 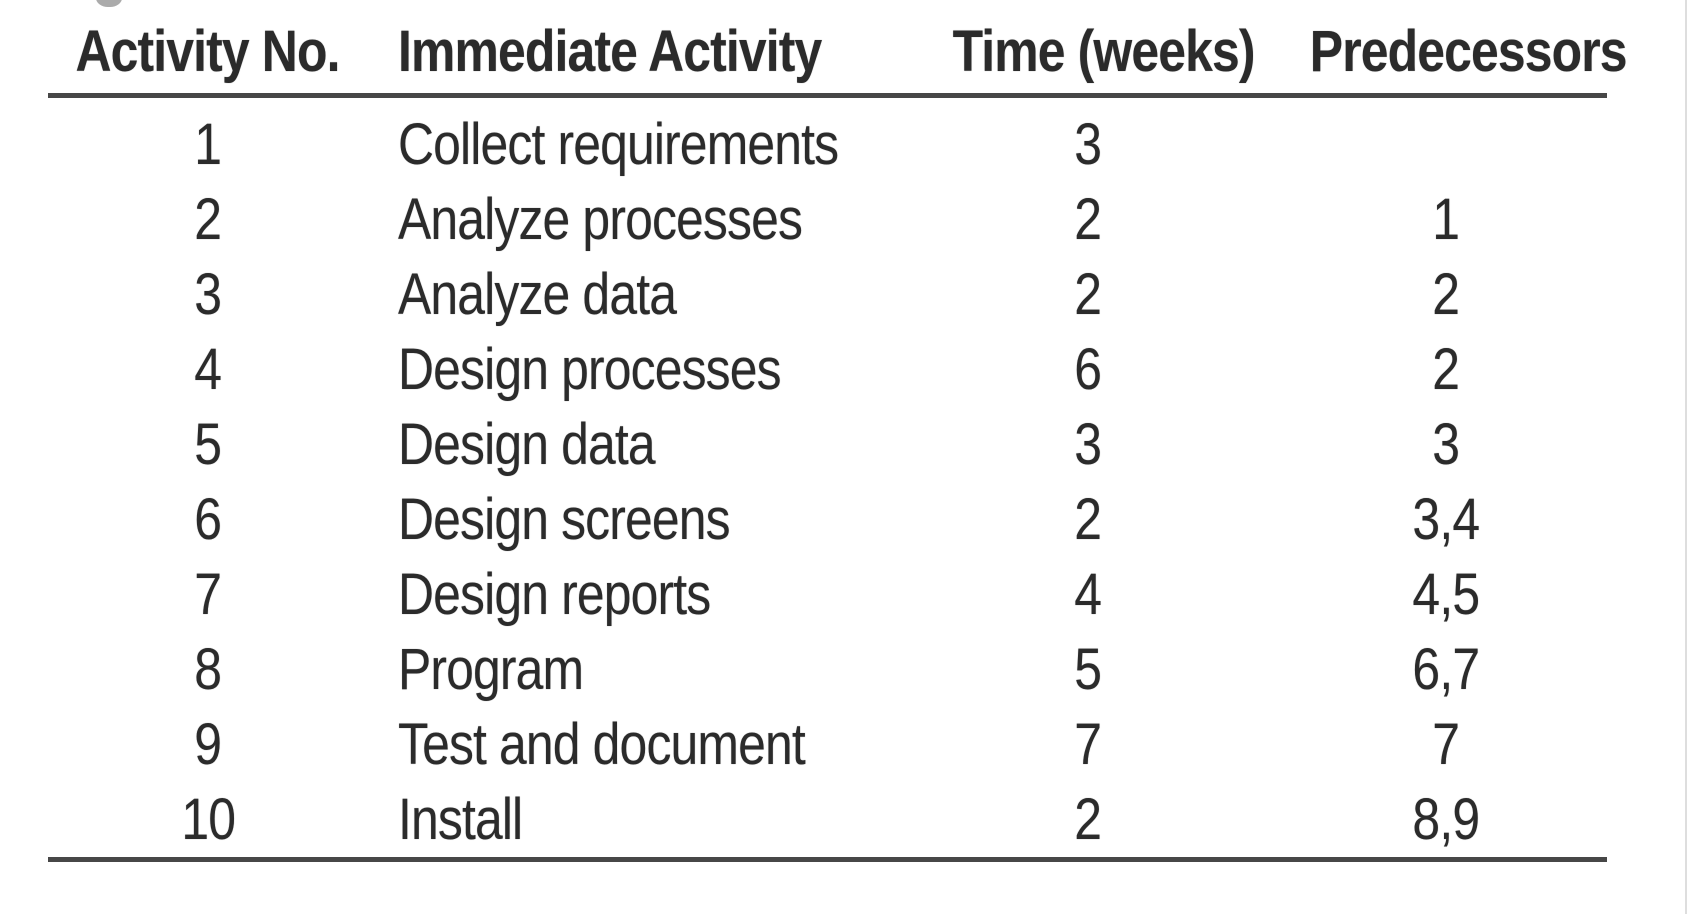 I want to click on column-header-predecessors: Predecessors, so click(x=1438, y=52).